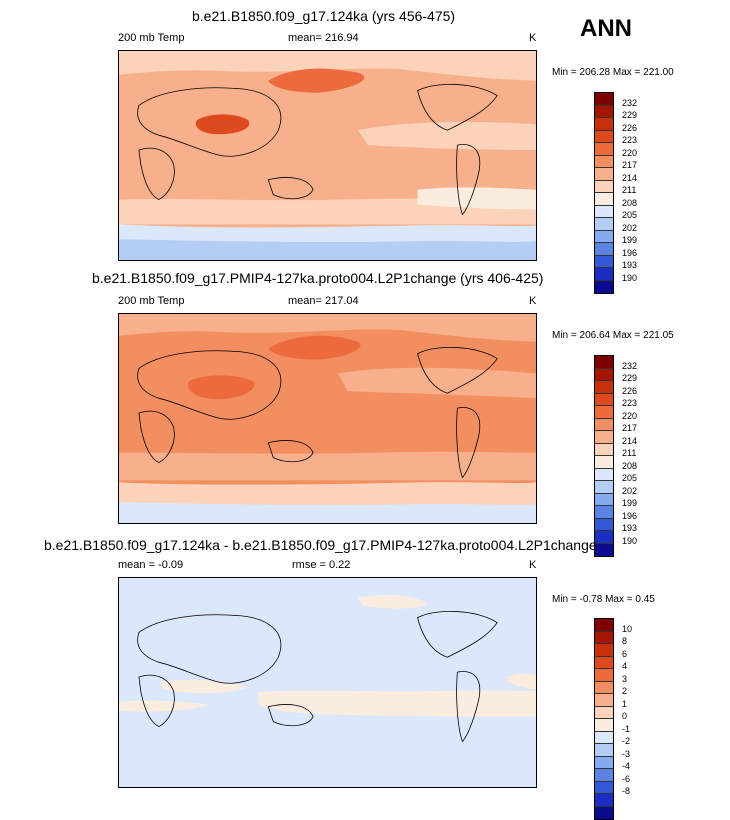  I want to click on panel3-legend-label: -6, so click(626, 779).